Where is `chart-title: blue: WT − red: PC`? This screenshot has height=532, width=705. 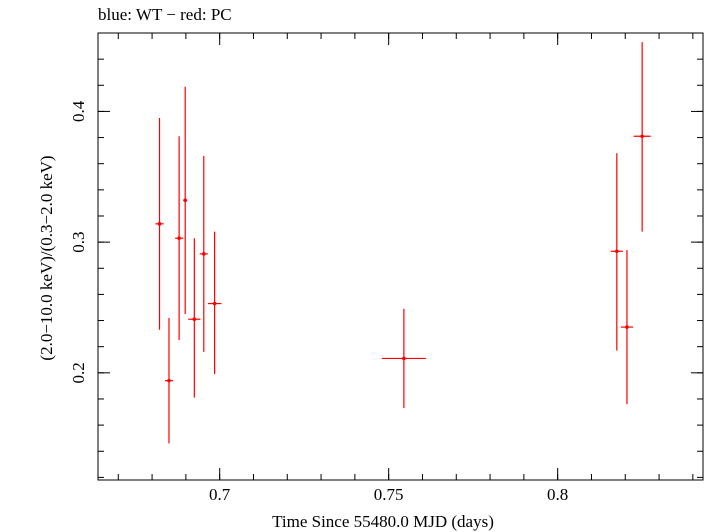
chart-title: blue: WT − red: PC is located at coordinates (165, 14).